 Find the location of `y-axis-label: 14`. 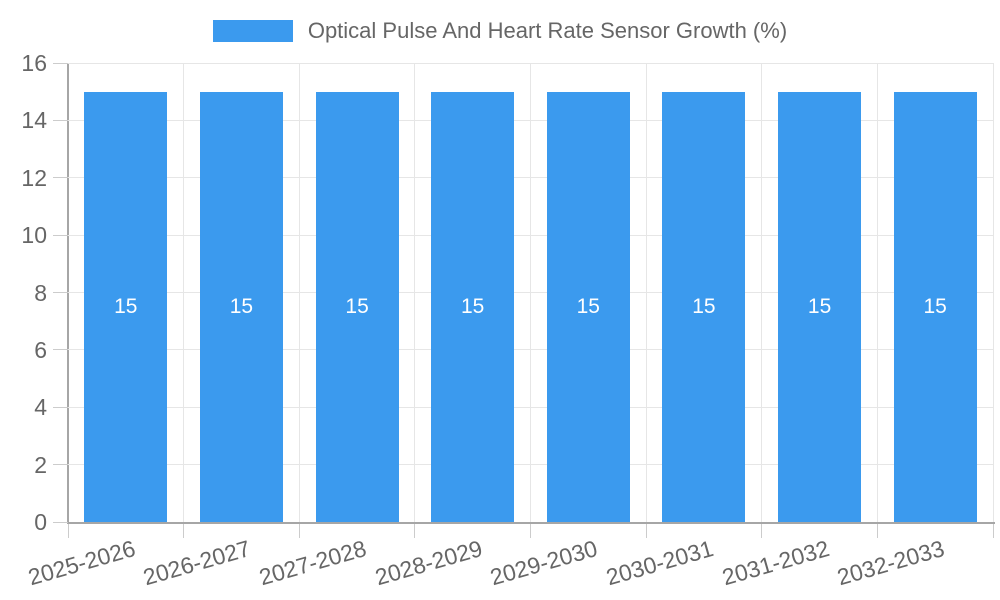

y-axis-label: 14 is located at coordinates (34, 120).